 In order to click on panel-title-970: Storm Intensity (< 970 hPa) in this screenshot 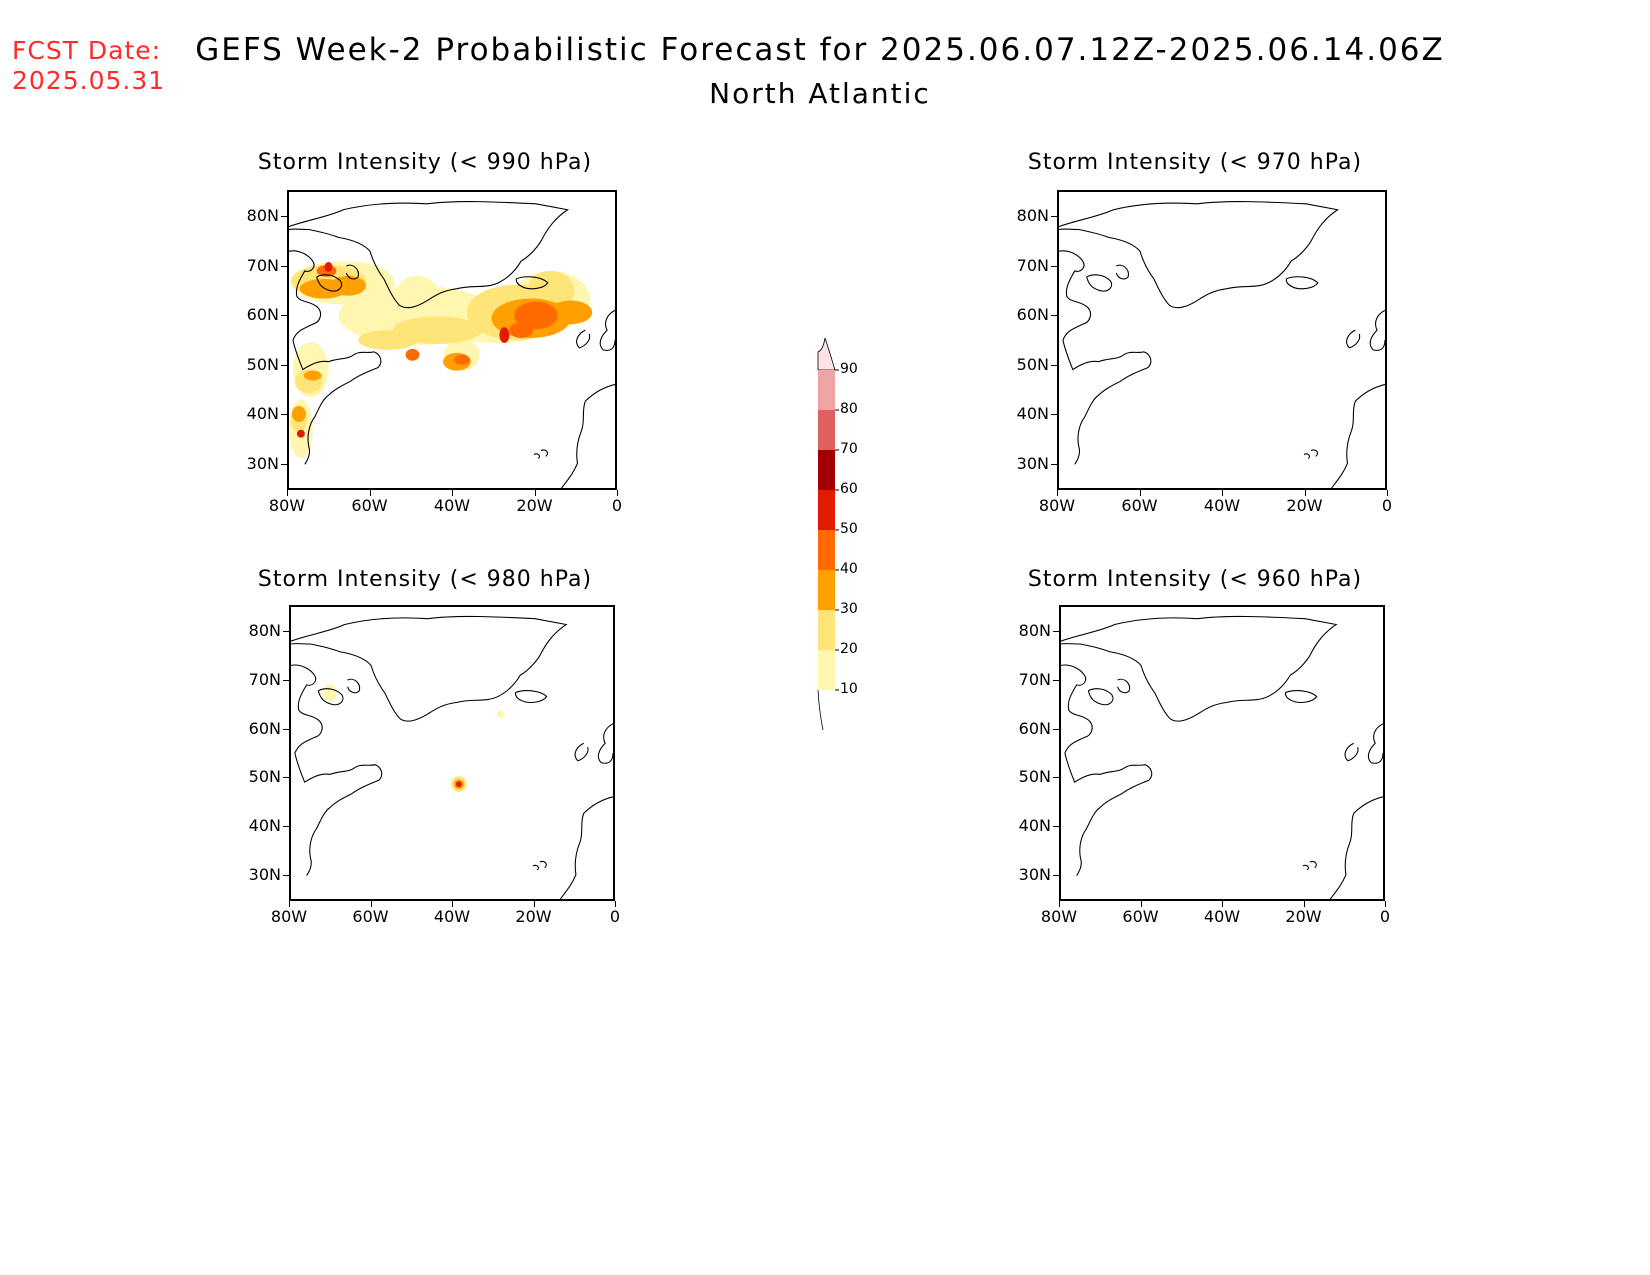, I will do `click(1195, 162)`.